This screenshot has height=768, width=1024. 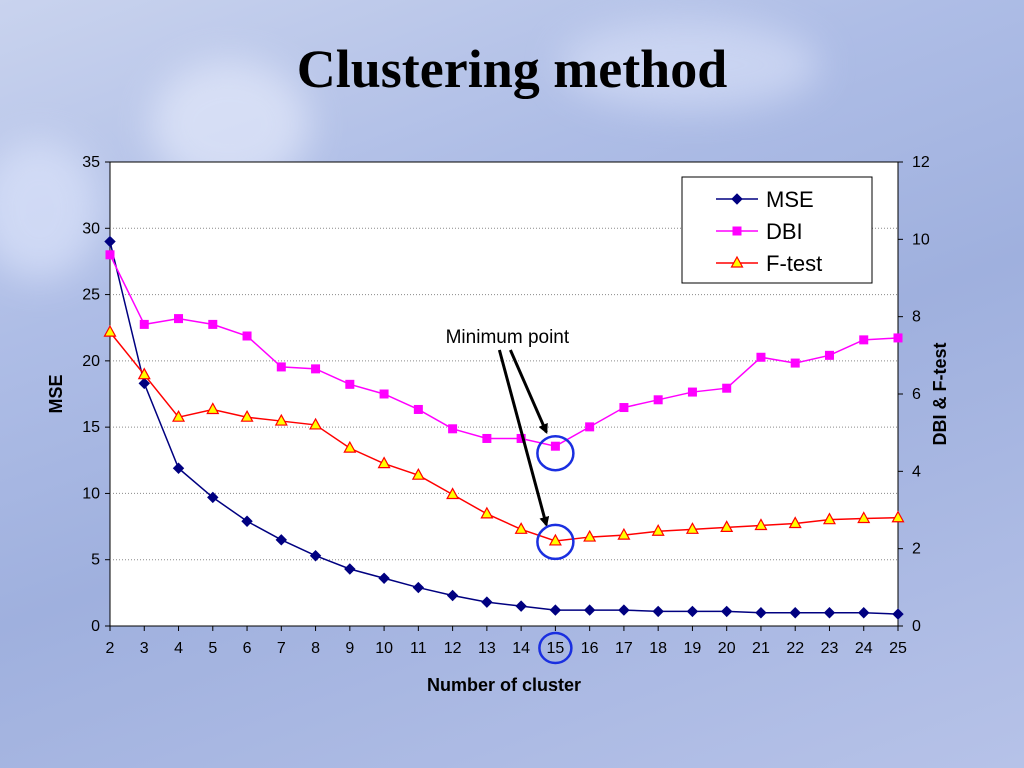 I want to click on x-tick-label: 12, so click(x=453, y=648).